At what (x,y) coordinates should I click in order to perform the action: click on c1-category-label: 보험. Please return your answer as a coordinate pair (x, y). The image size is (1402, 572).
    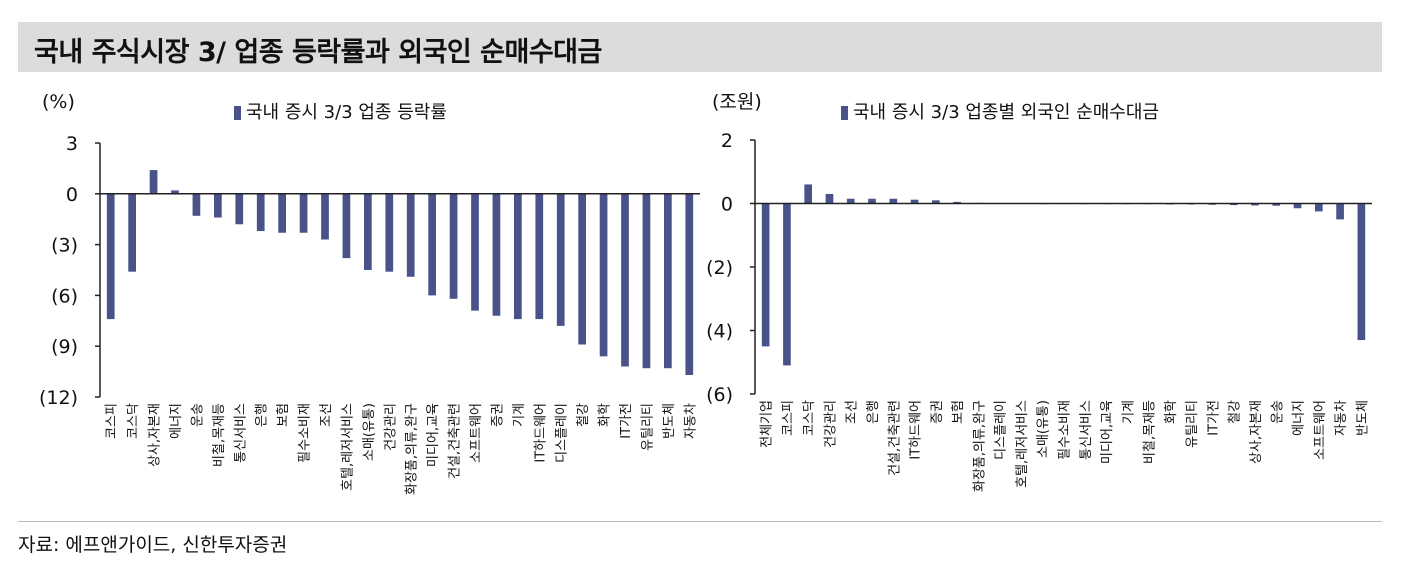
    Looking at the image, I should click on (283, 415).